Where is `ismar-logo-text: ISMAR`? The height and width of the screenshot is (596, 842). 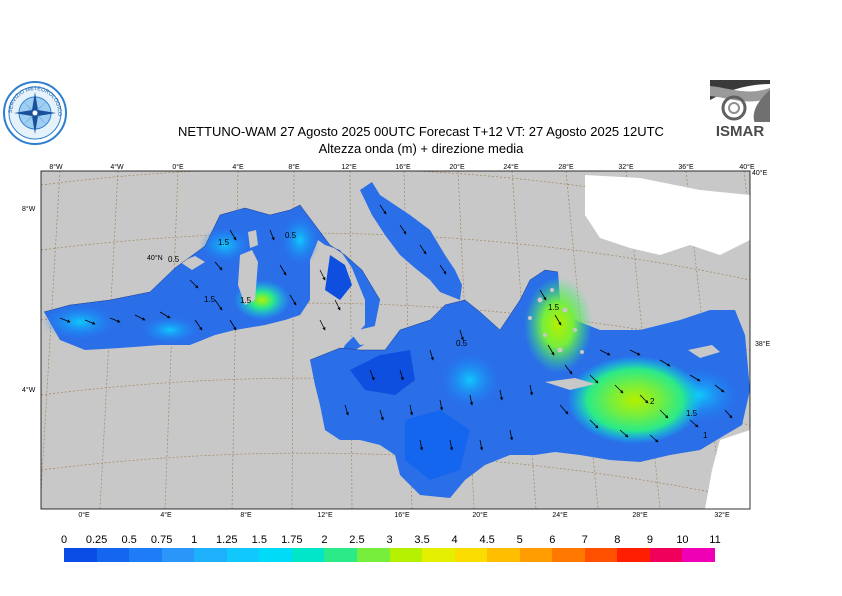 ismar-logo-text: ISMAR is located at coordinates (740, 131).